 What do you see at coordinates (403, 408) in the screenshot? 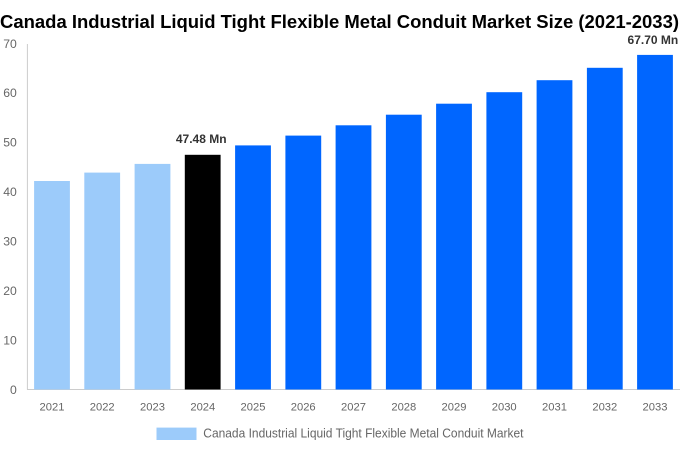
I see `svg-text: 2028` at bounding box center [403, 408].